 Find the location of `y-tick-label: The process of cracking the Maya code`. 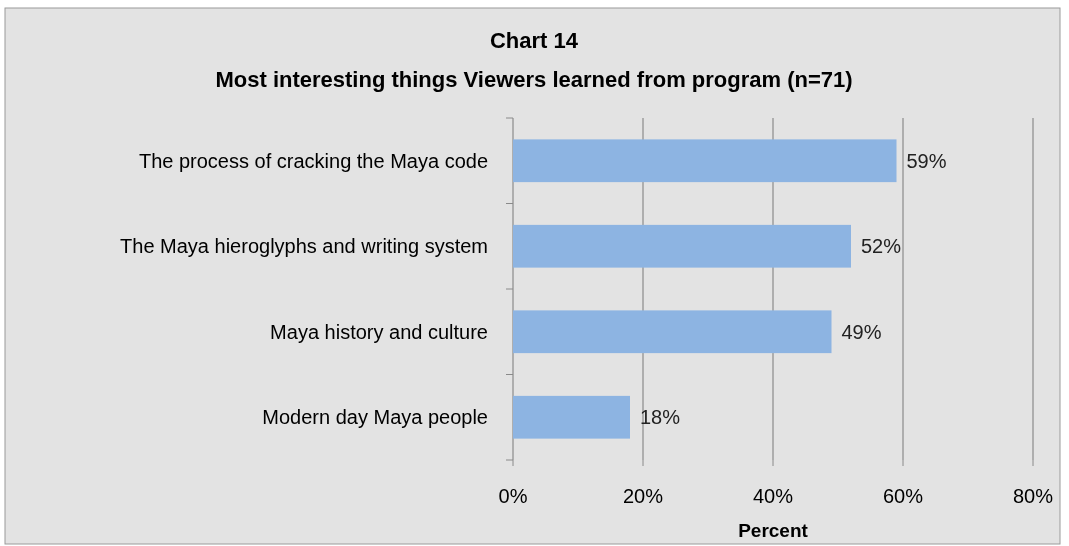

y-tick-label: The process of cracking the Maya code is located at coordinates (313, 160).